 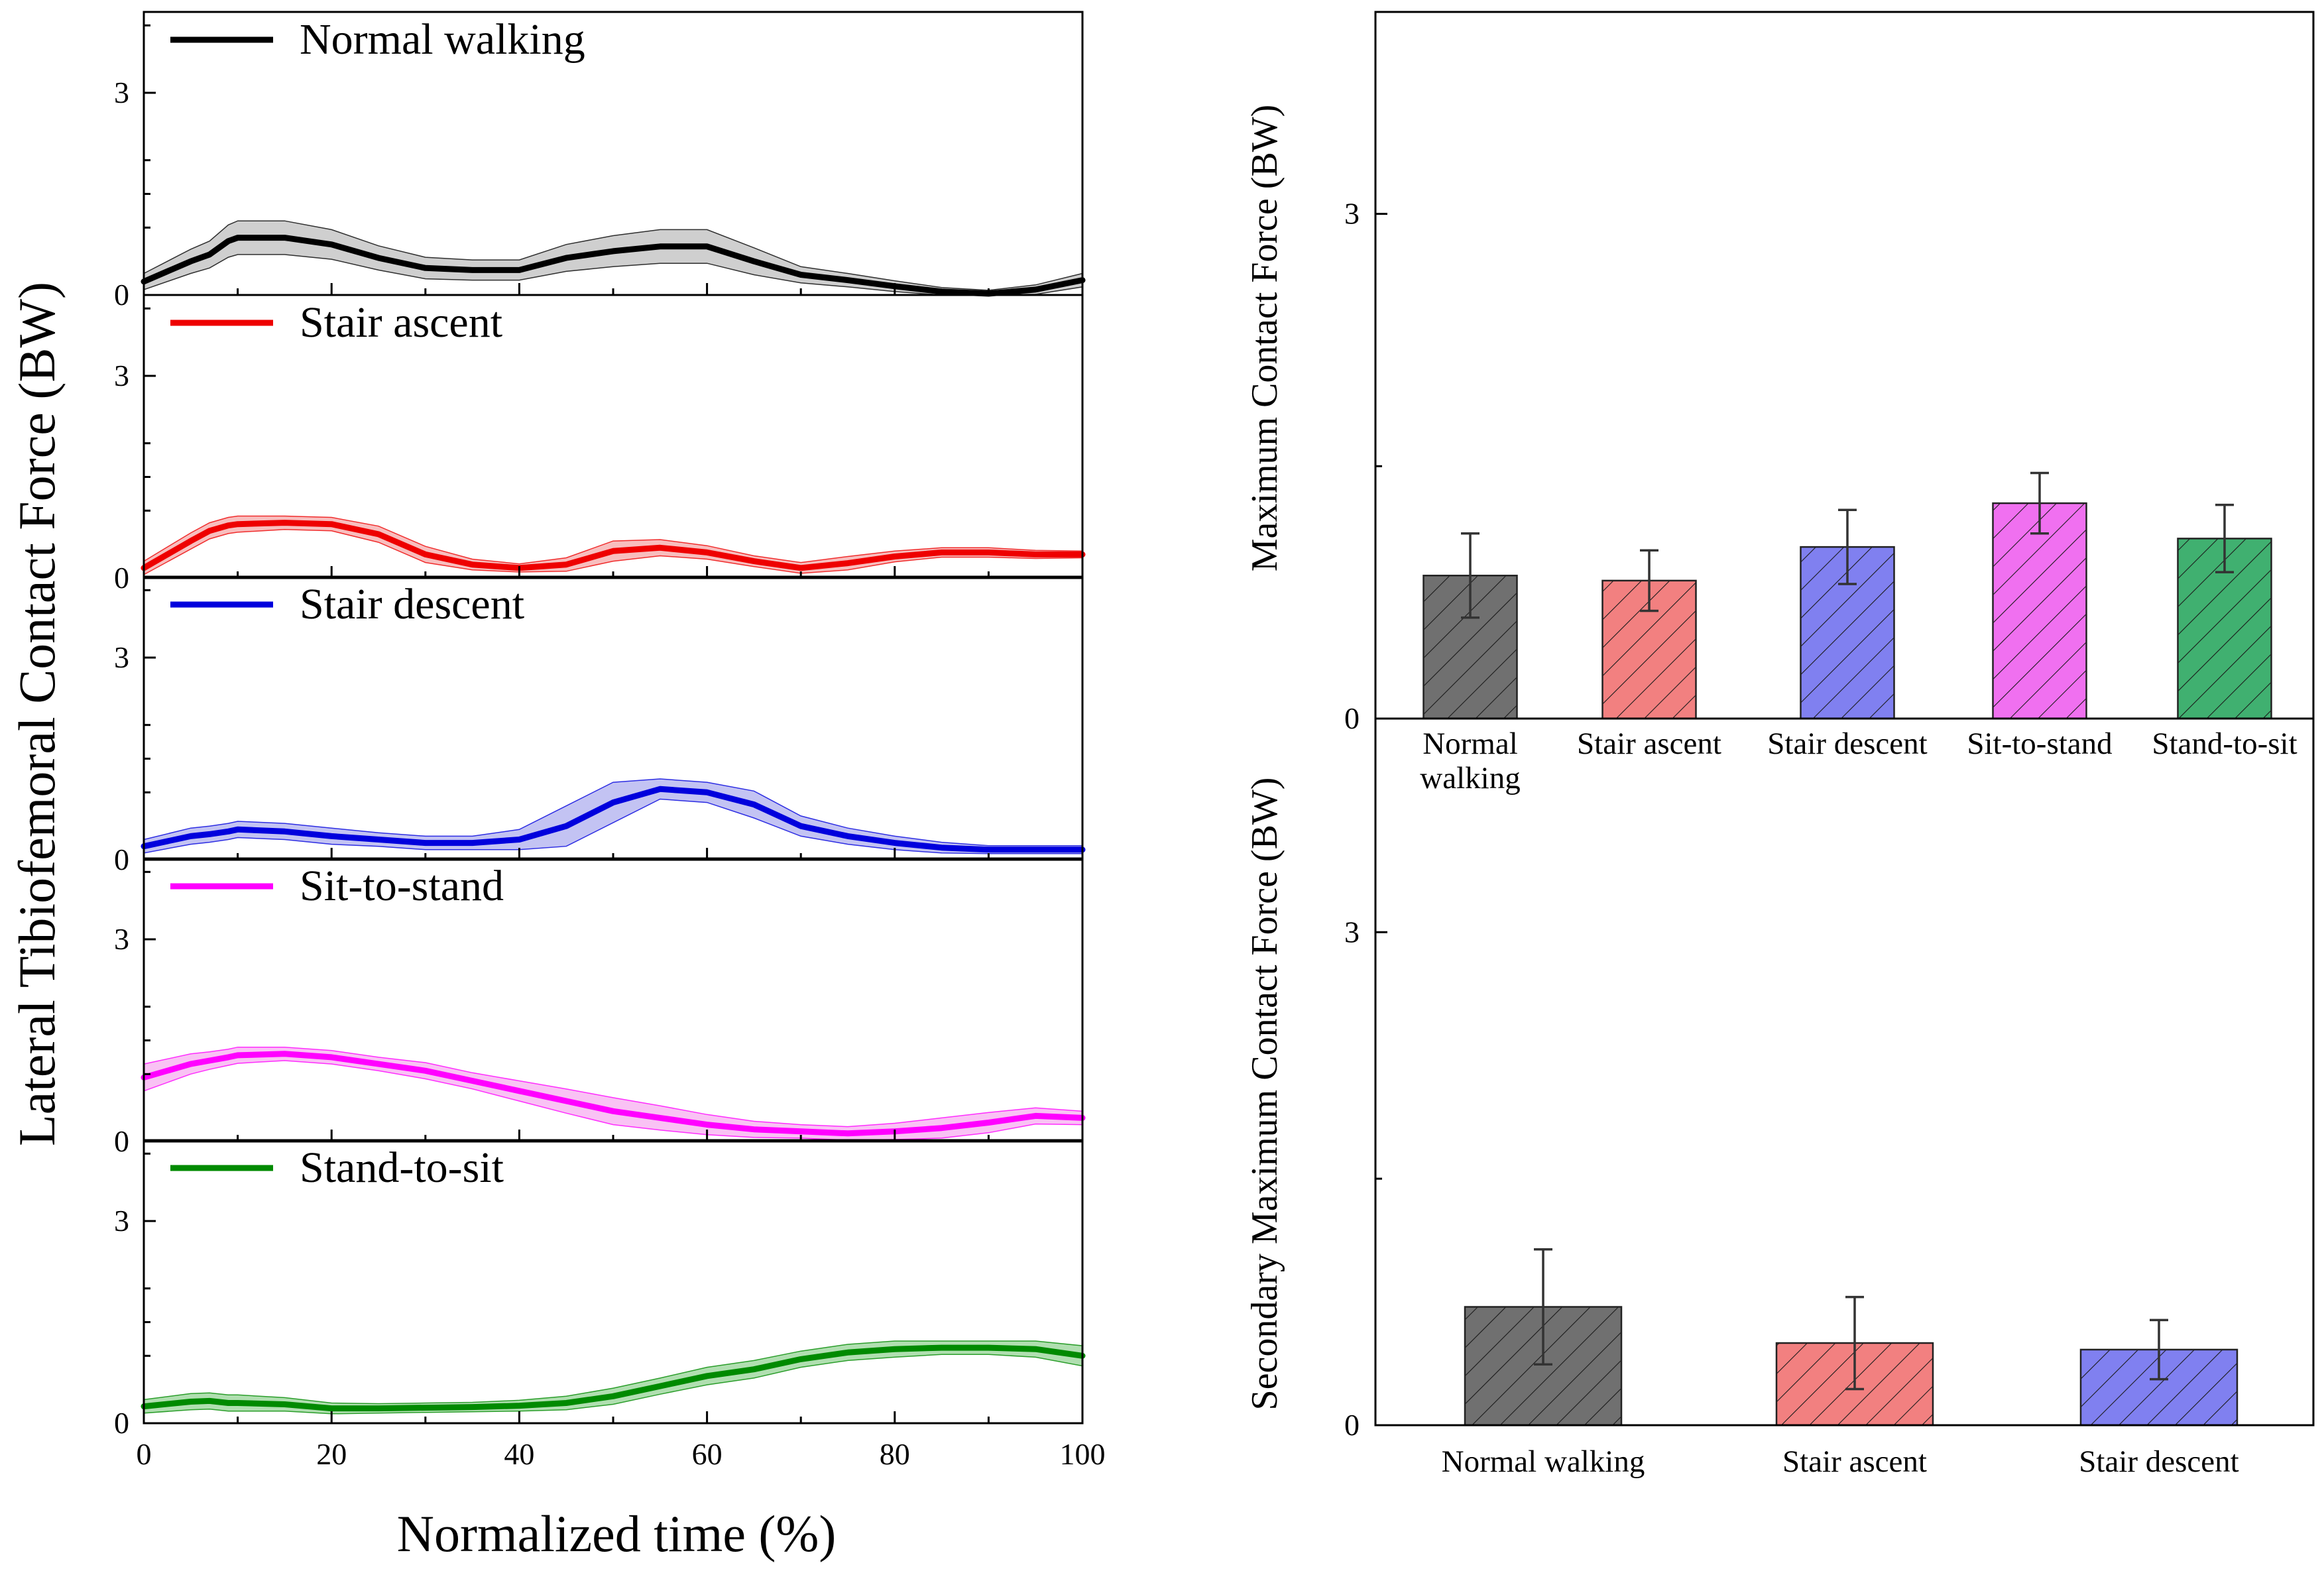 I want to click on left-x-axis-title: Normalized time (%), so click(x=617, y=1533).